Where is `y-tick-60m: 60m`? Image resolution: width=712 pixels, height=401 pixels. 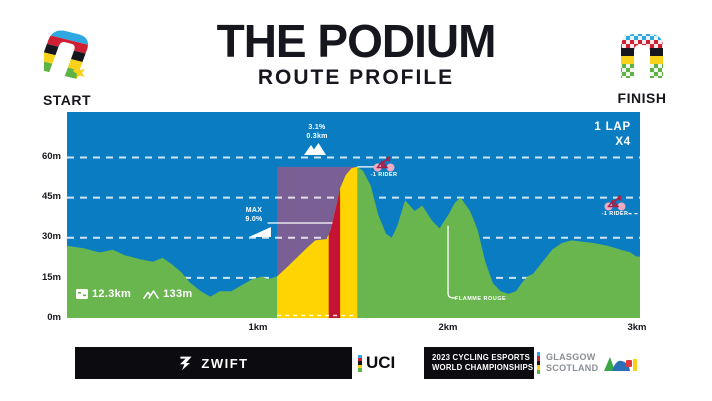 y-tick-60m: 60m is located at coordinates (51, 156).